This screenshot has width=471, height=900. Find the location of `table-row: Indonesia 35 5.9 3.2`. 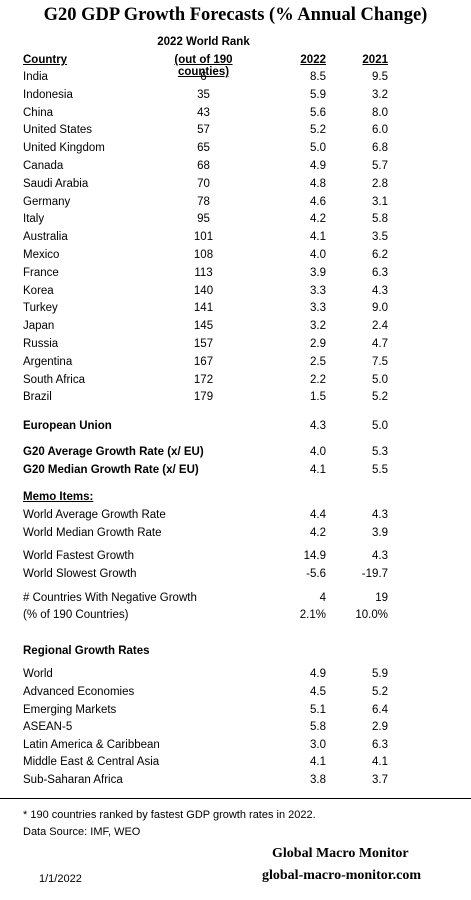

table-row: Indonesia 35 5.9 3.2 is located at coordinates (205, 94).